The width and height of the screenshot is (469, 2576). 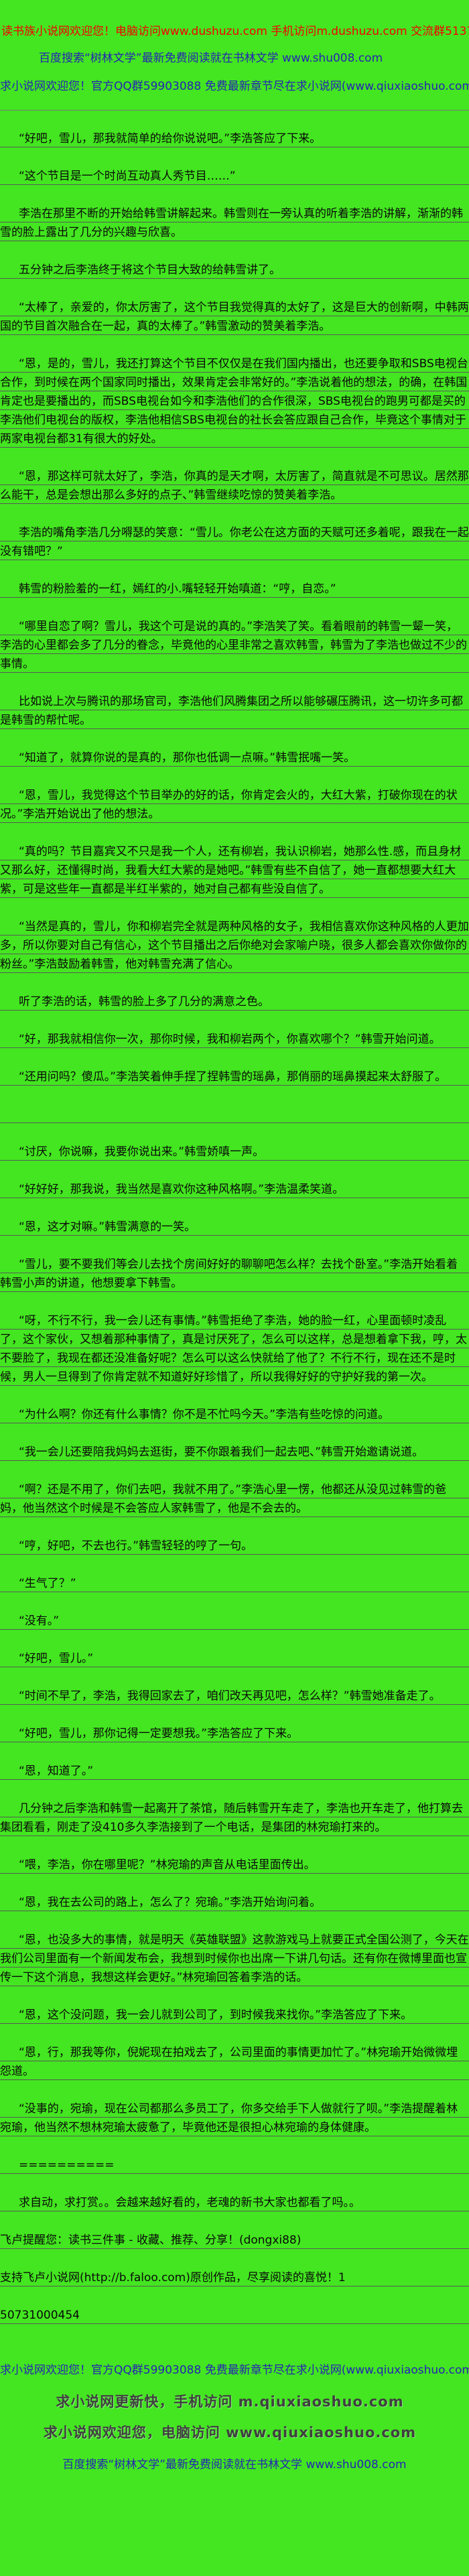 I want to click on novel-paragraph: “为什么啊？你还有什么事情？你不是不忙吗今天。”李浩有些吃惊的问道。, so click(x=234, y=1414).